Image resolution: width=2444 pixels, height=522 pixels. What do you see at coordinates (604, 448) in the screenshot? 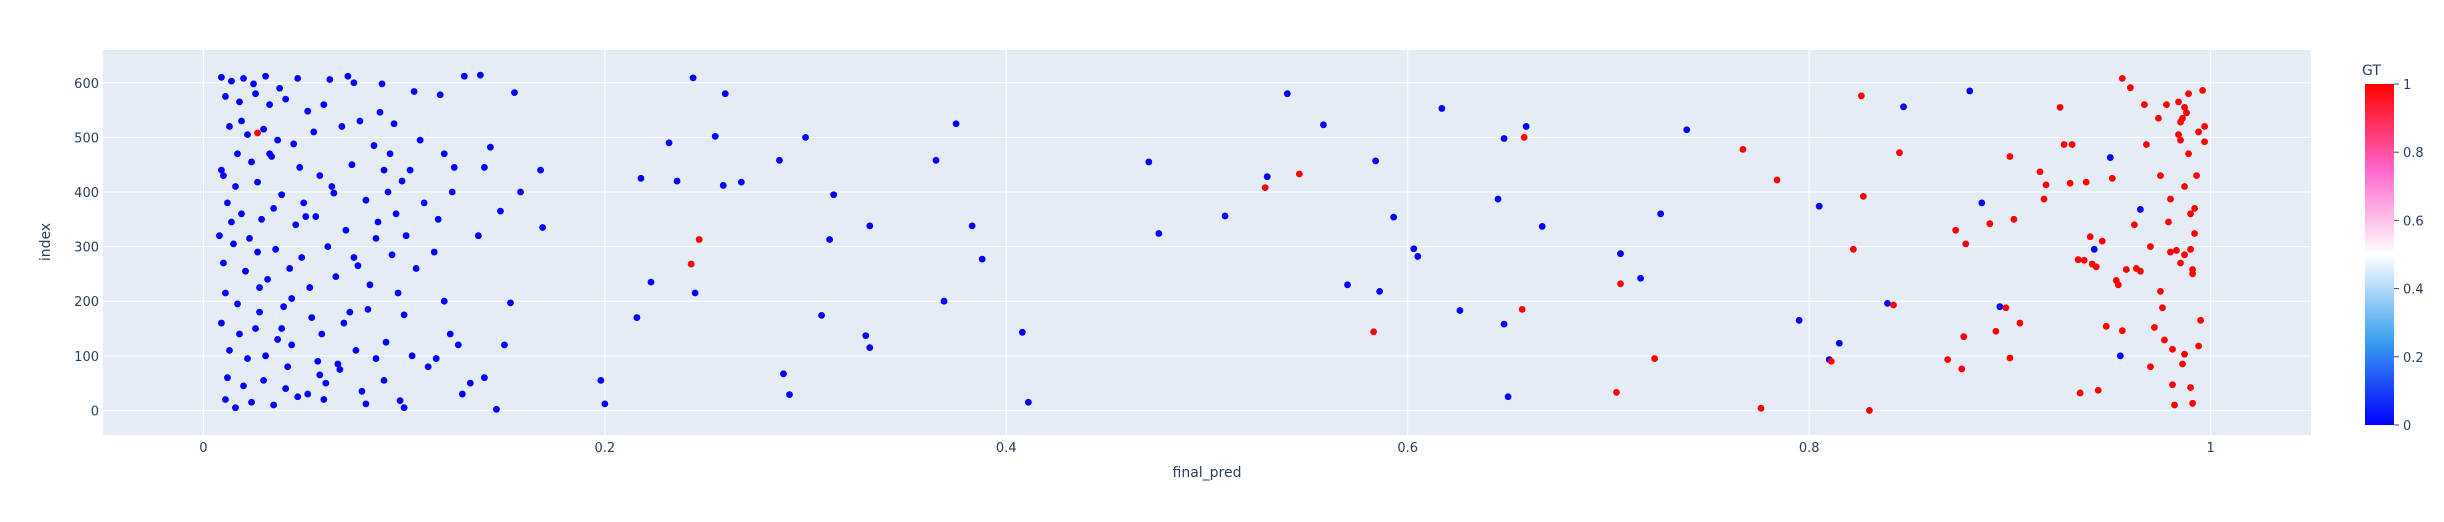
I see `x-tick-label: 0.2` at bounding box center [604, 448].